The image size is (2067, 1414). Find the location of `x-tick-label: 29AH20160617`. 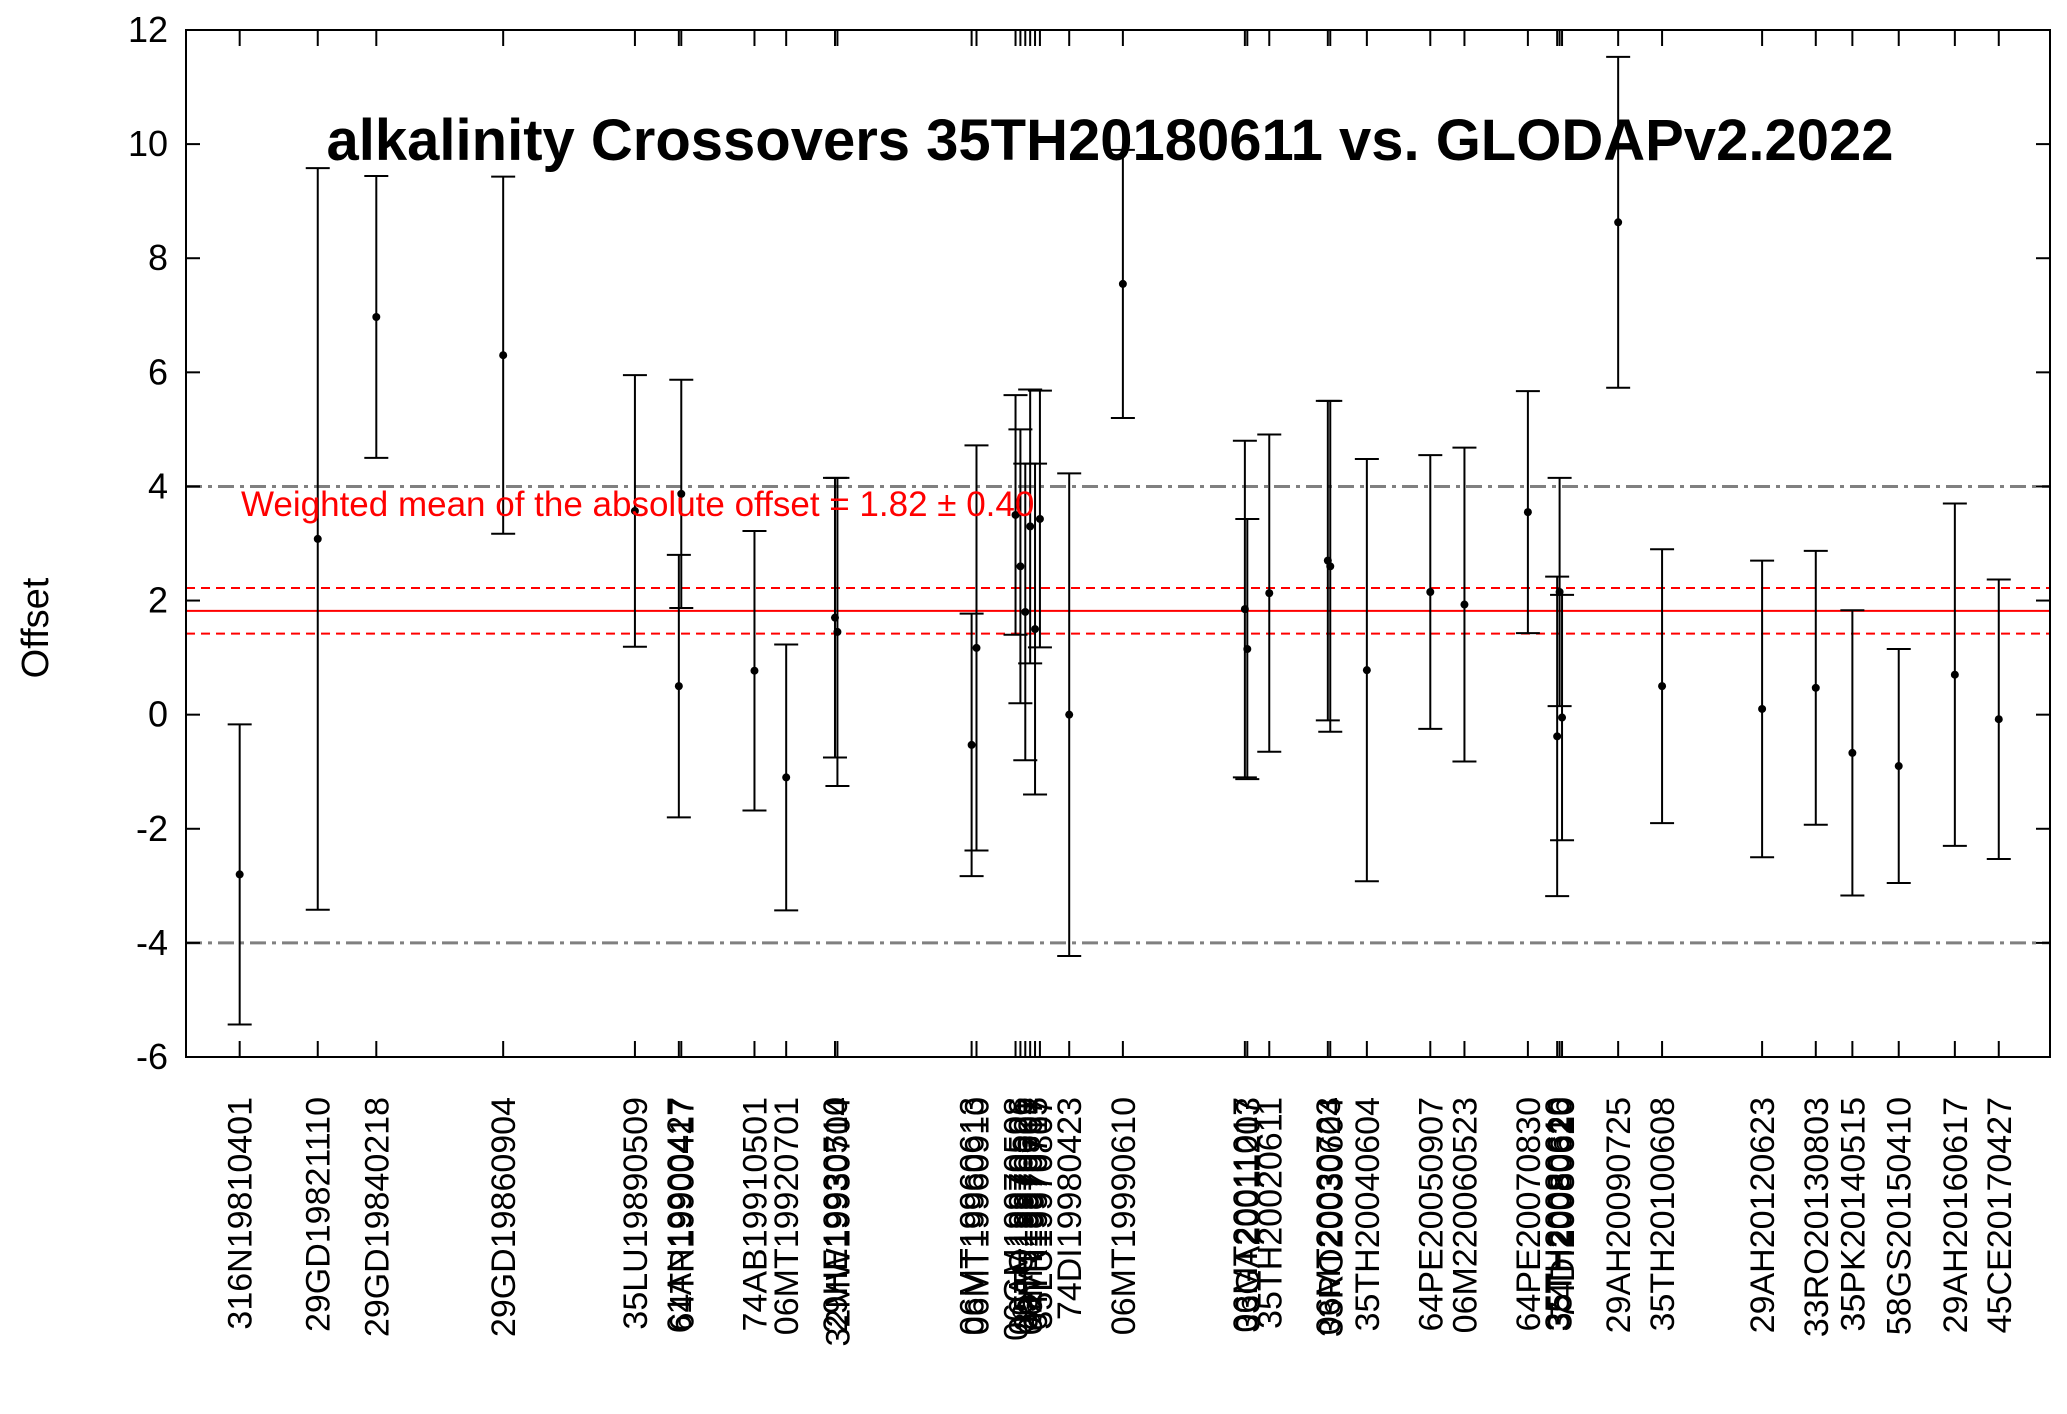

x-tick-label: 29AH20160617 is located at coordinates (1956, 1215).